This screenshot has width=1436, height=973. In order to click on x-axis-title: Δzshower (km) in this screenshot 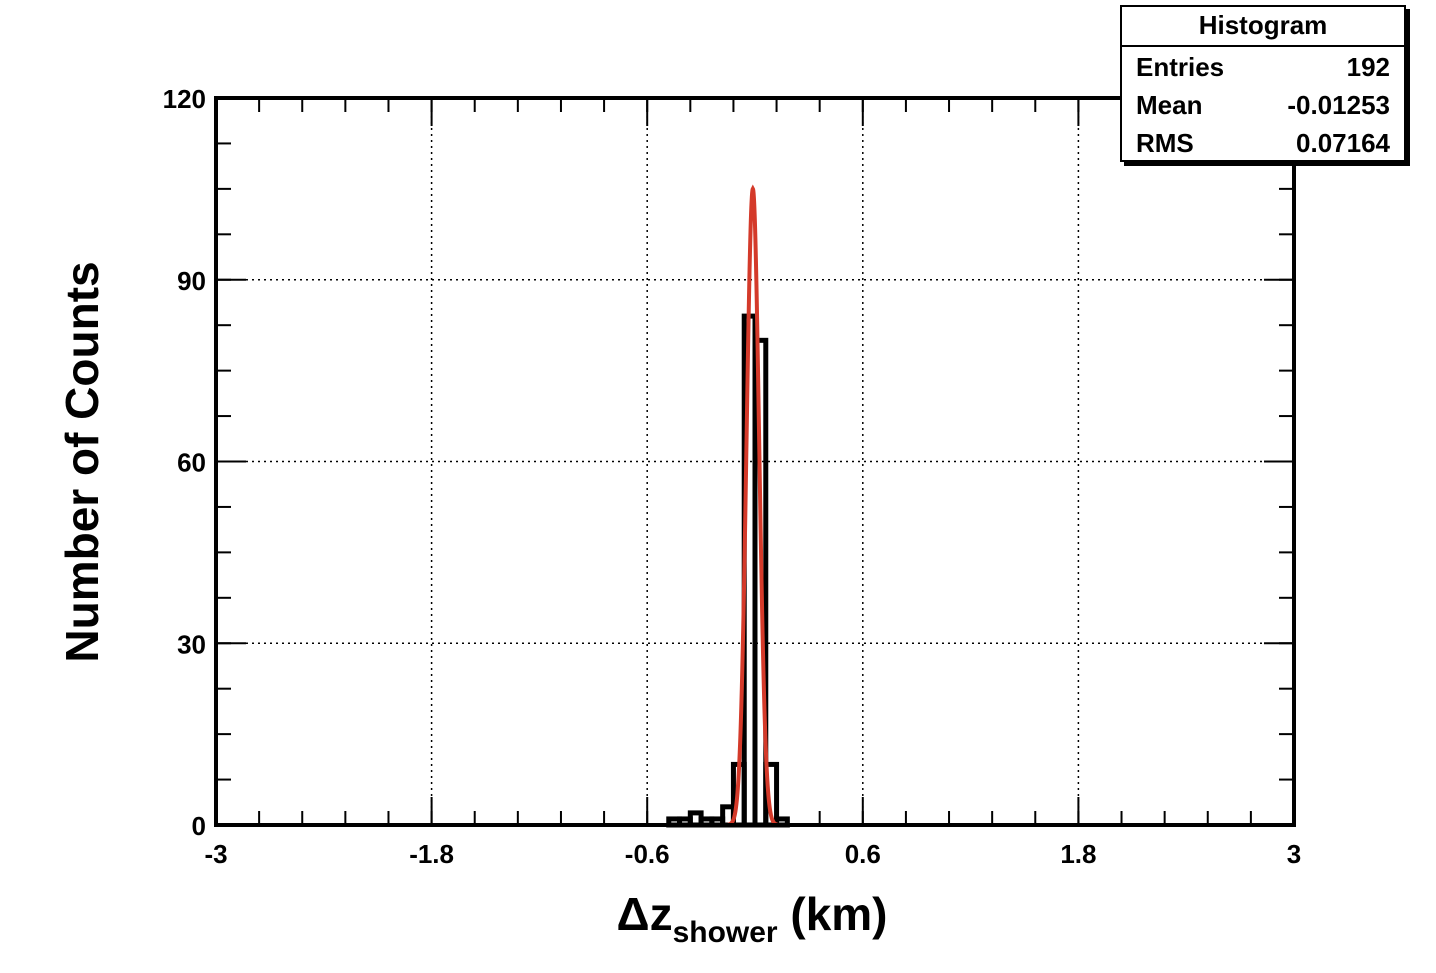, I will do `click(752, 918)`.